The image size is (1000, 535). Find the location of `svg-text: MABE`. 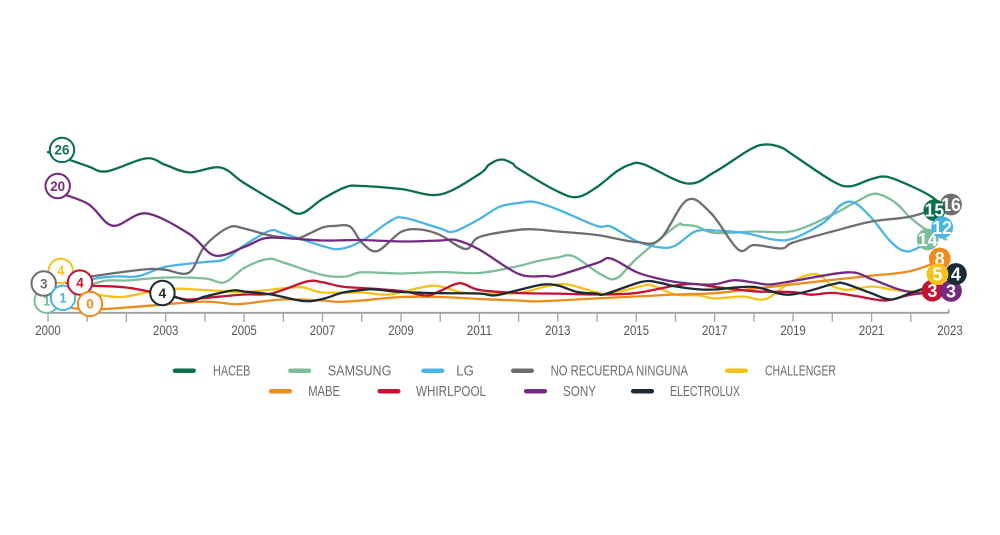

svg-text: MABE is located at coordinates (324, 391).